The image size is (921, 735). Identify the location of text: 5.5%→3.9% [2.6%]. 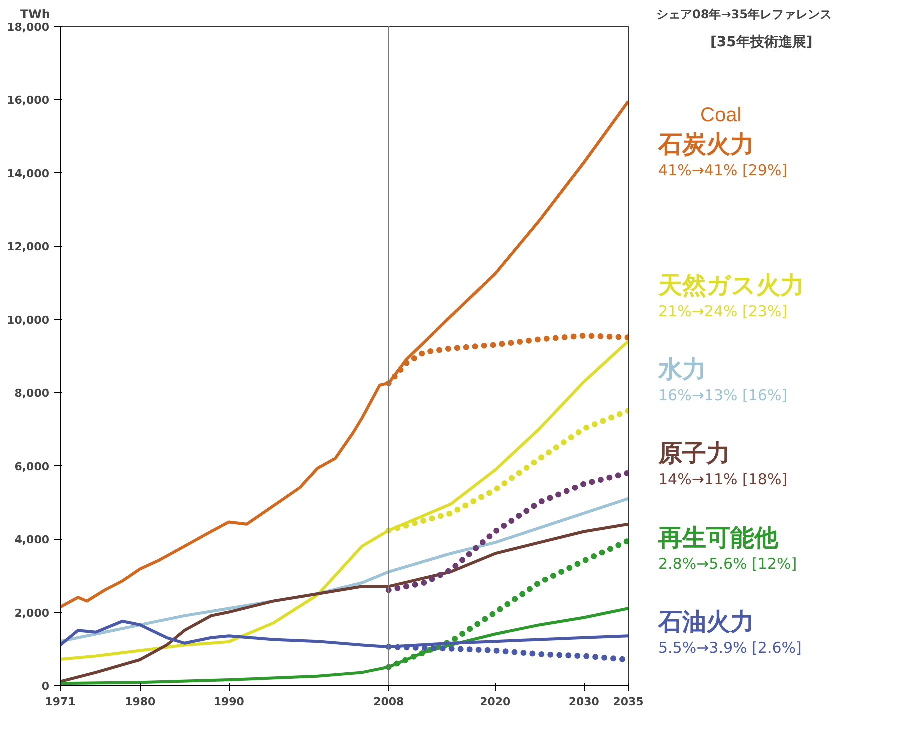
(730, 648).